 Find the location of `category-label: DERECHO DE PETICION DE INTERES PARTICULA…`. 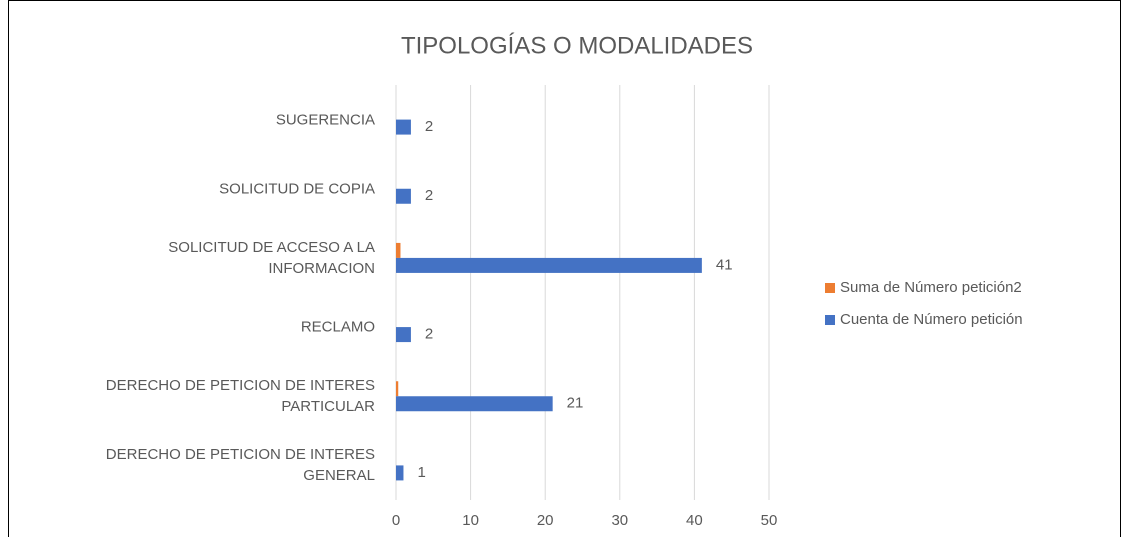

category-label: DERECHO DE PETICION DE INTERES PARTICULA… is located at coordinates (240, 396).